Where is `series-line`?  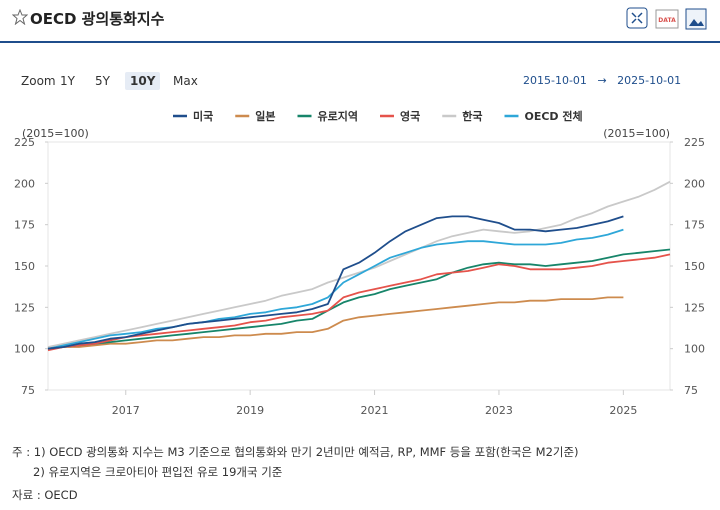 series-line is located at coordinates (335, 323).